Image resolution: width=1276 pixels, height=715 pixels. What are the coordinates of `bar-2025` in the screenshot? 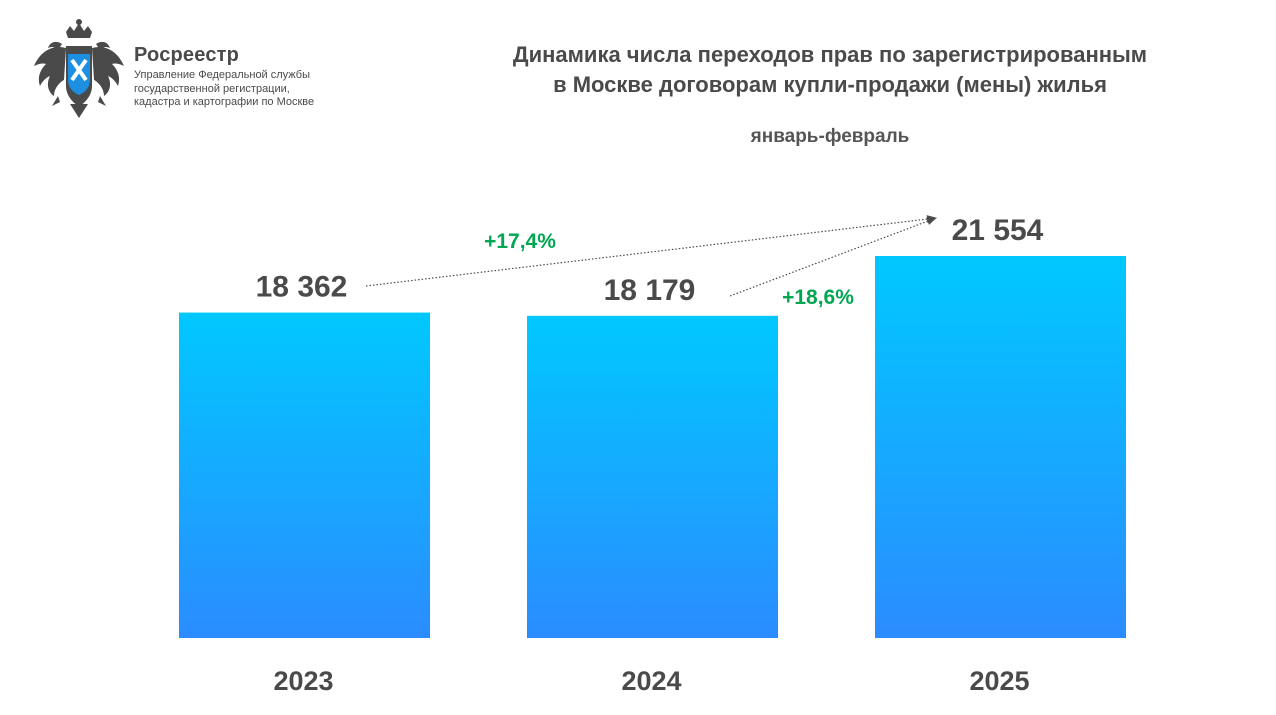 It's located at (1000, 447).